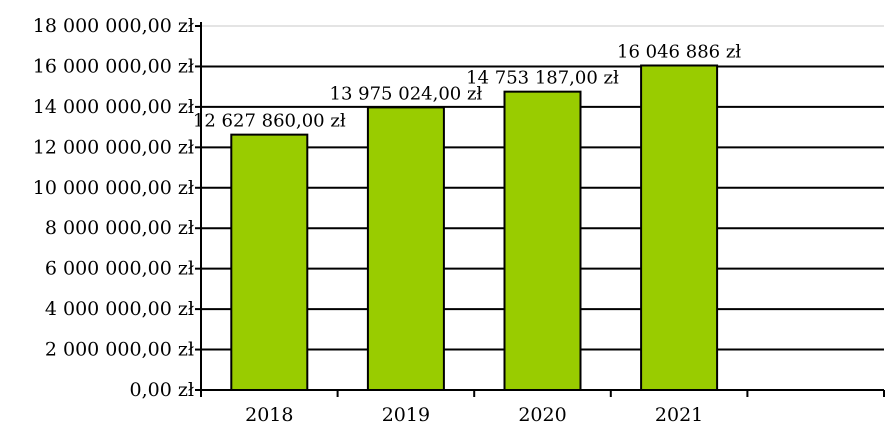  I want to click on x-axis-tick-labels: 2018 2019 2020 2021, so click(474, 415).